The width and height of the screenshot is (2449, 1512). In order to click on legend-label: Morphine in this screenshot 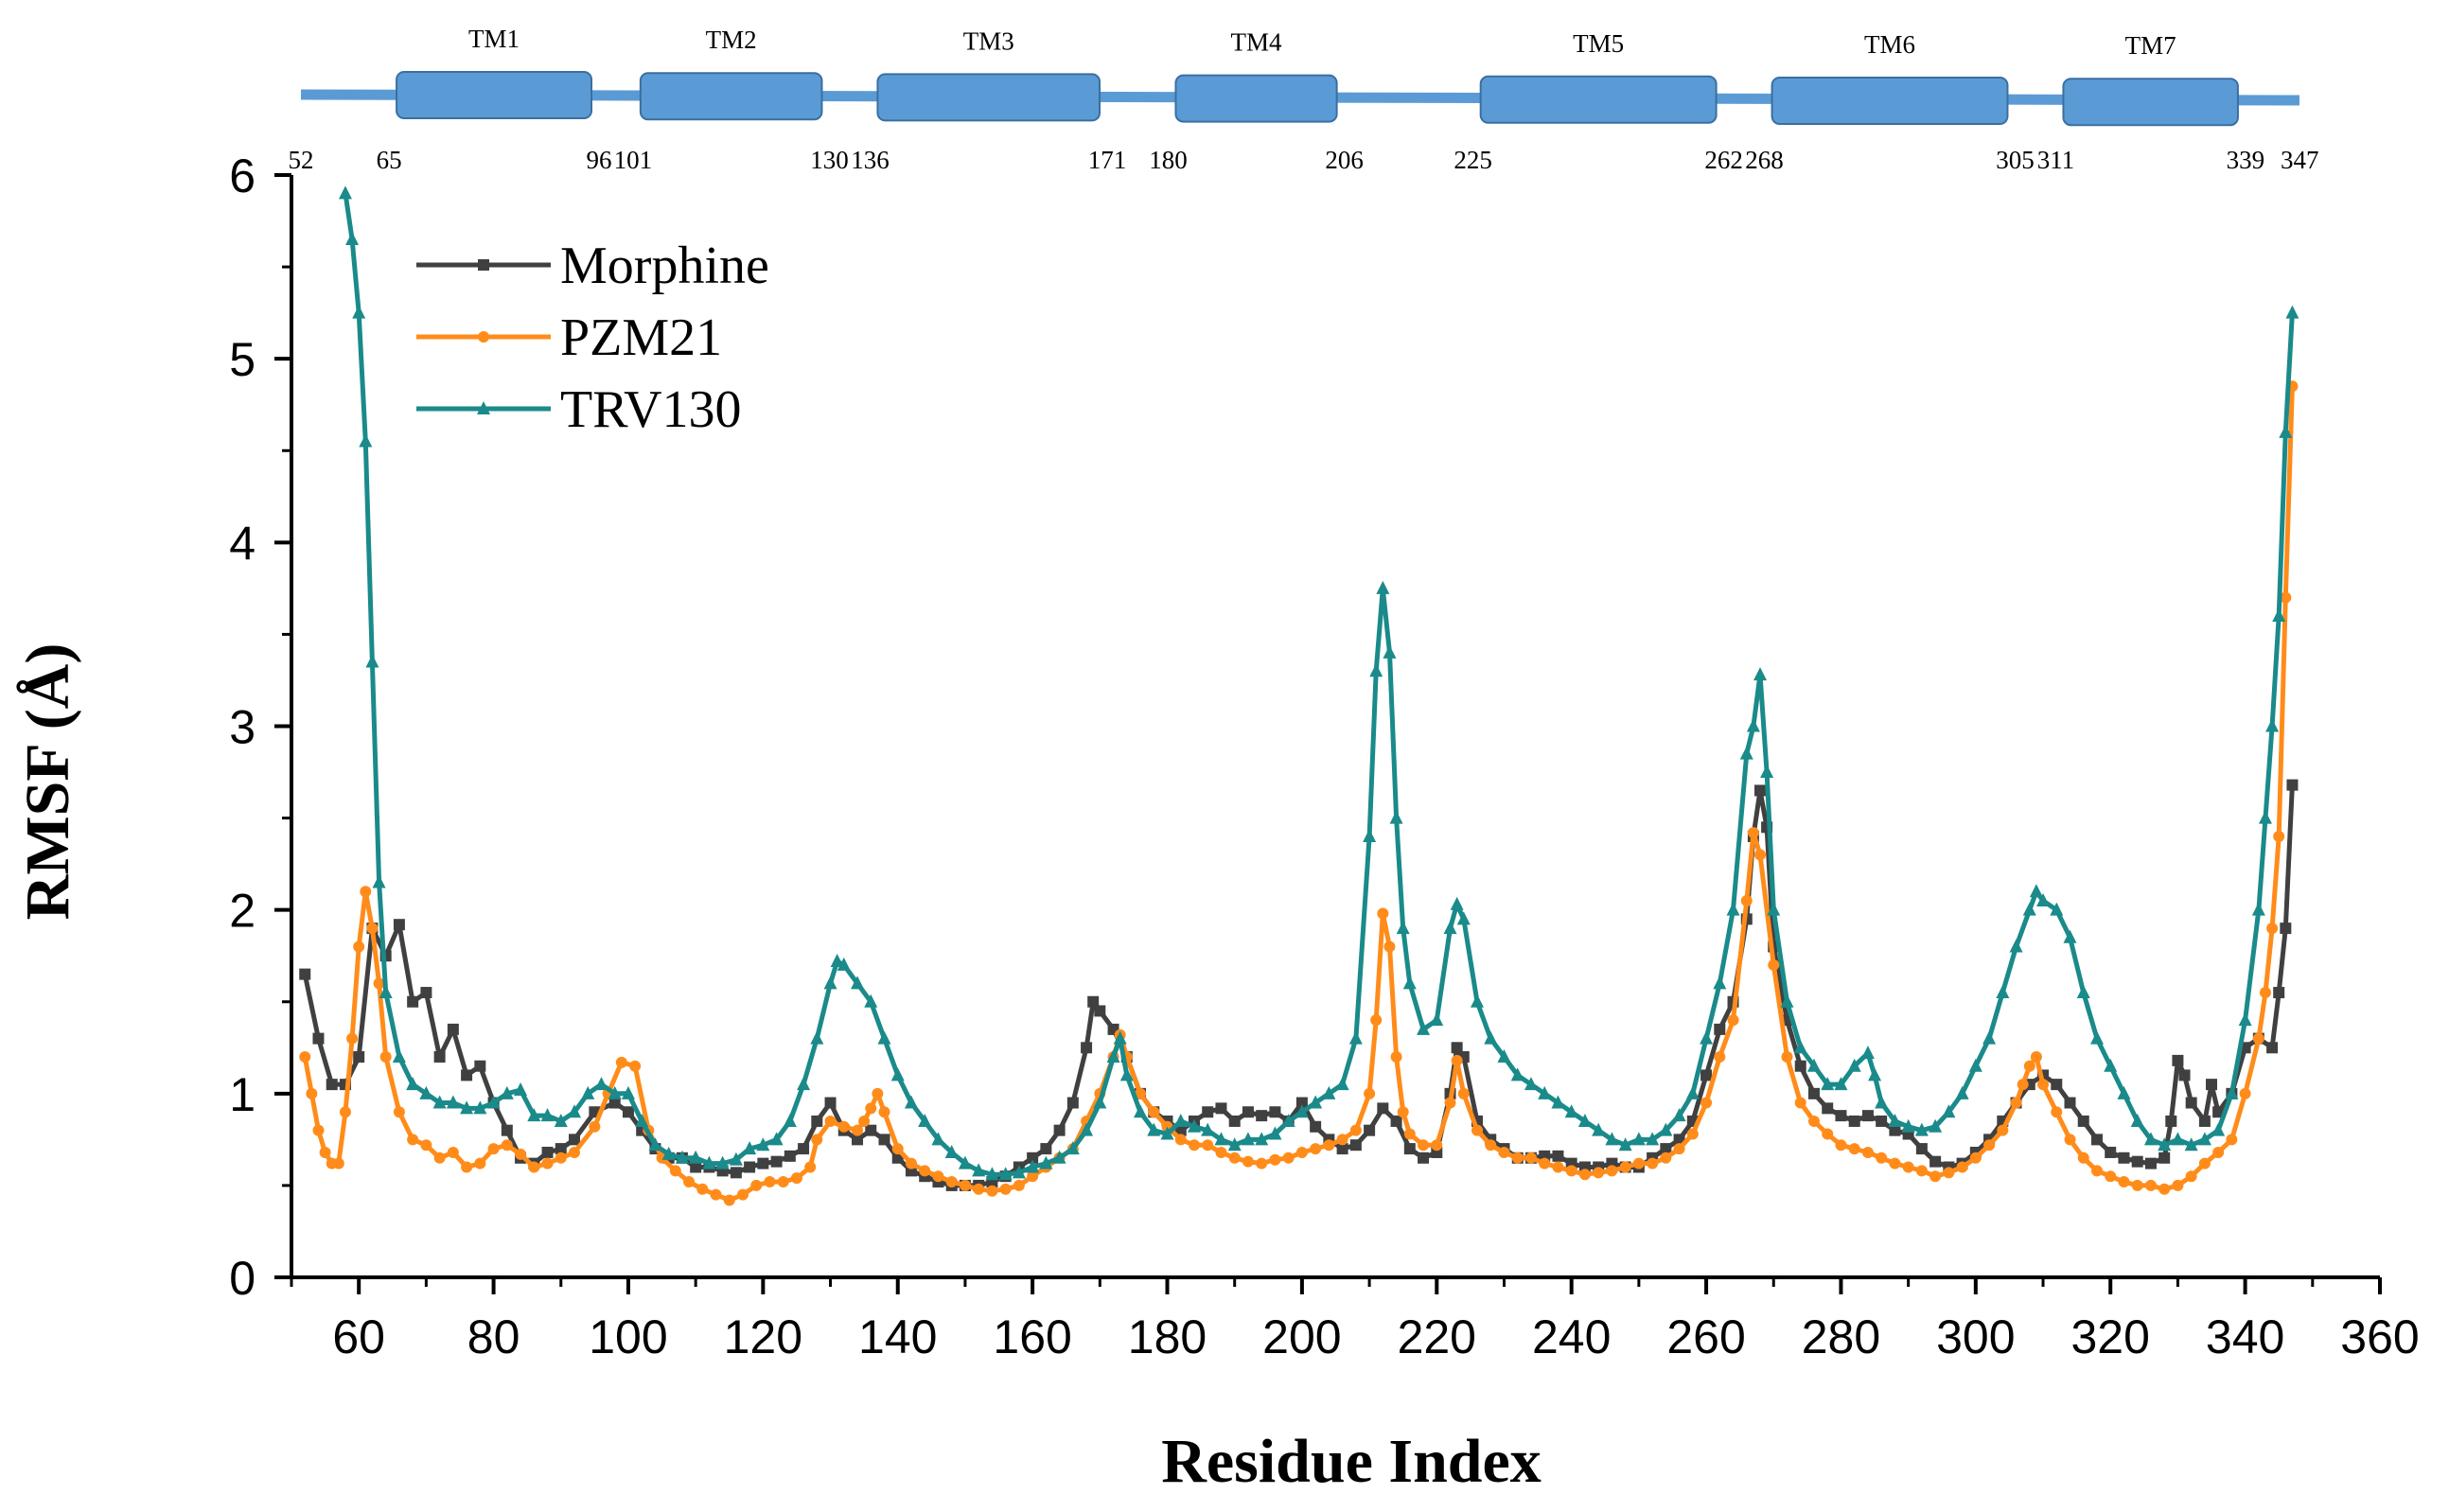, I will do `click(664, 266)`.